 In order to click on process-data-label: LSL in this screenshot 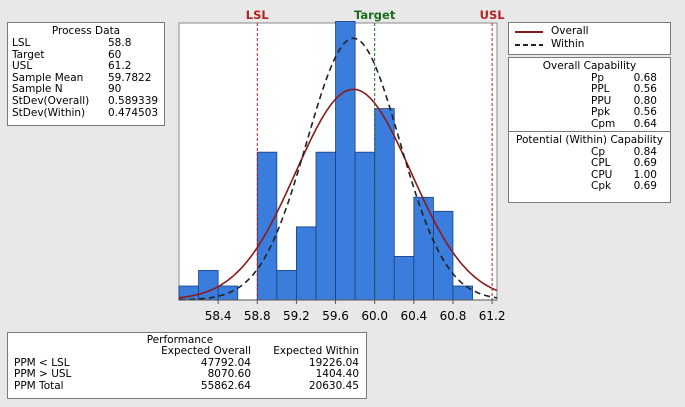, I will do `click(21, 43)`.